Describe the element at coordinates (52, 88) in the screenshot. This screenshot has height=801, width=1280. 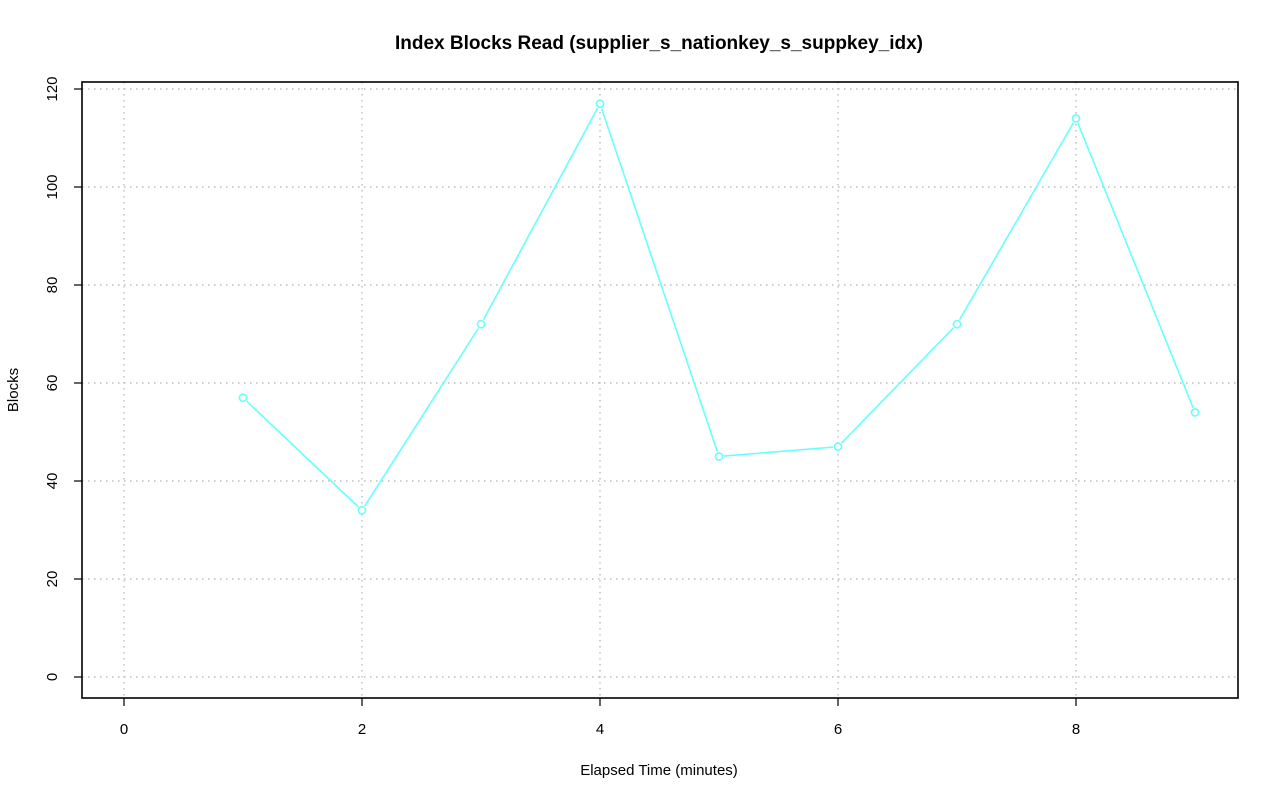
I see `y-tick-label: 120` at that location.